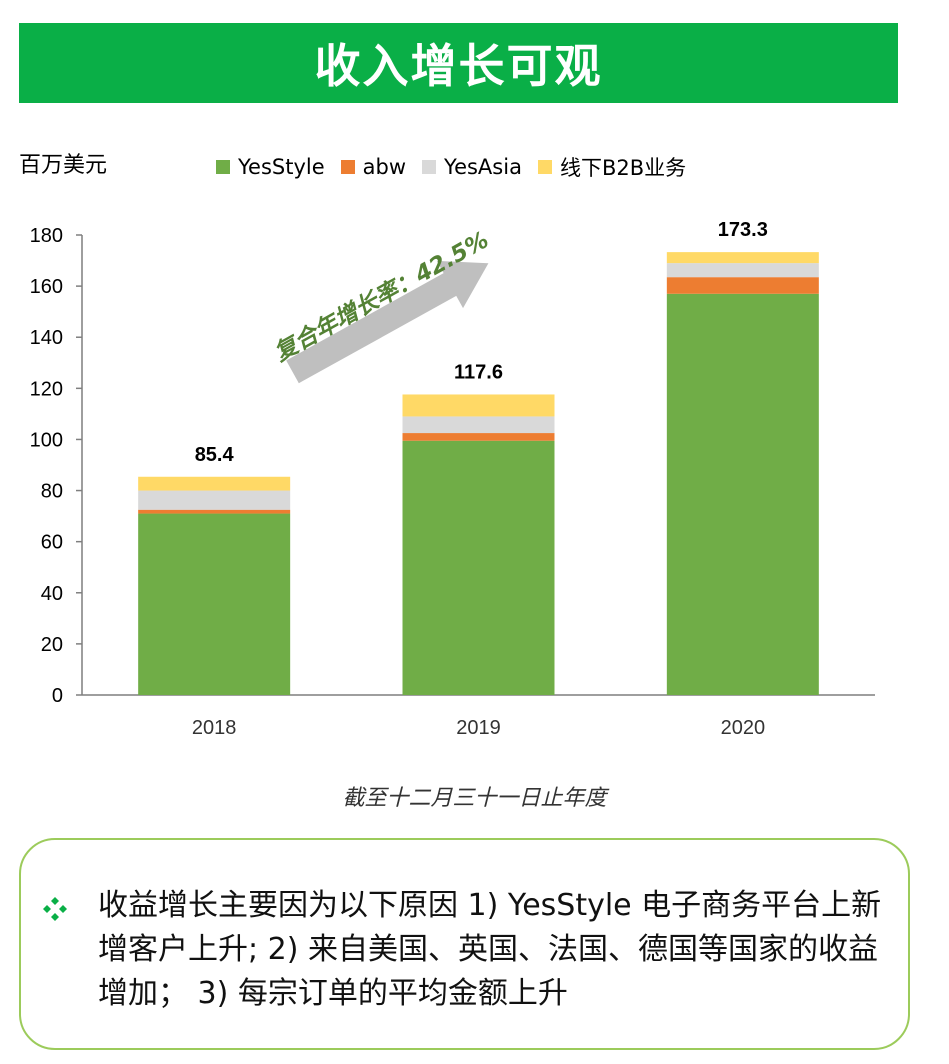 The width and height of the screenshot is (949, 1064). I want to click on y-tick-label: 20, so click(52, 645).